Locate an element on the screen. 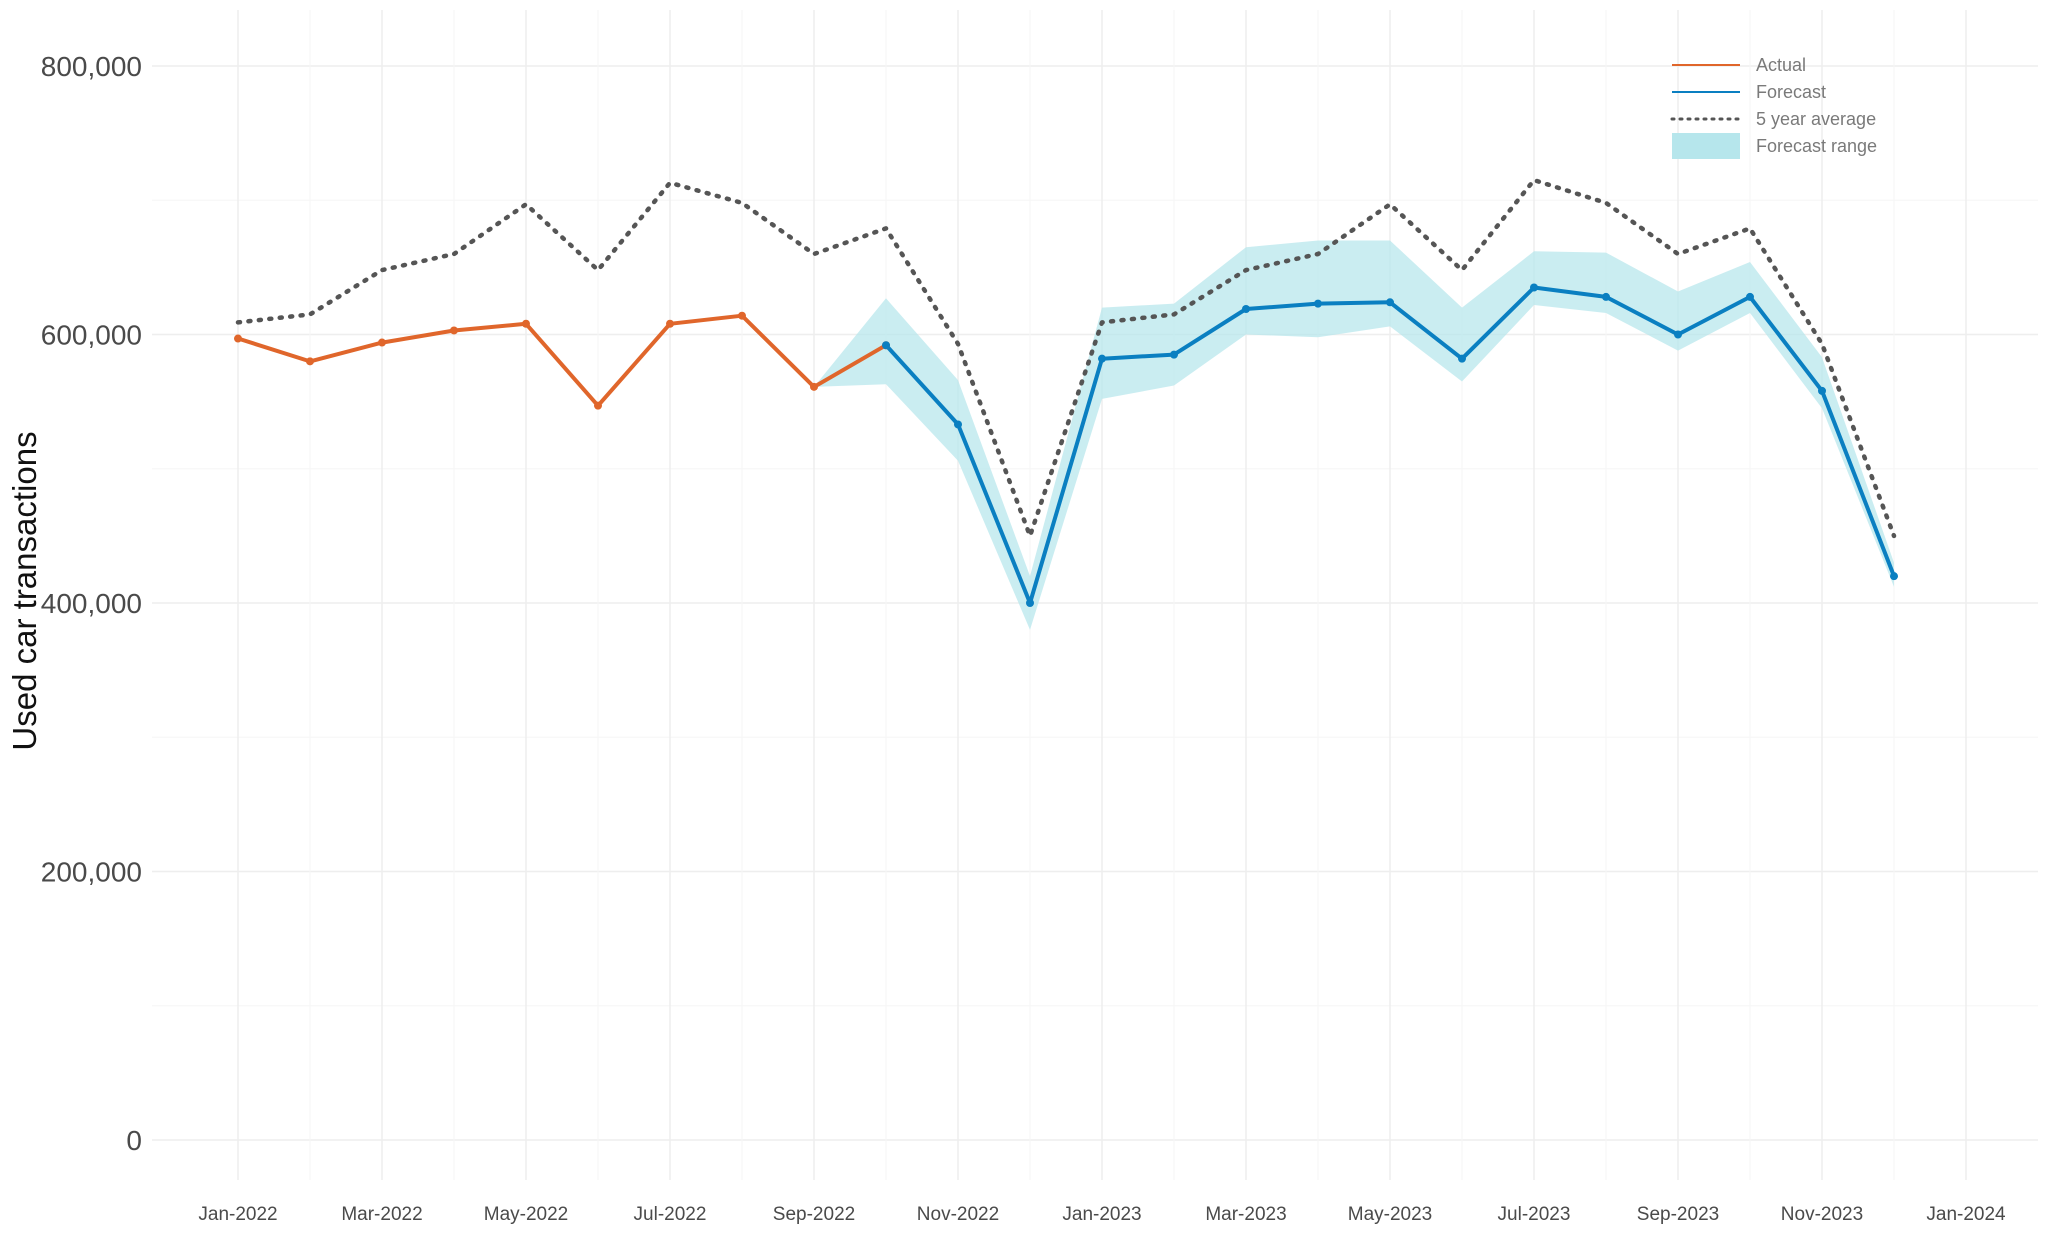 The image size is (2048, 1260). legend-label-forecast-range: Forecast range is located at coordinates (1816, 146).